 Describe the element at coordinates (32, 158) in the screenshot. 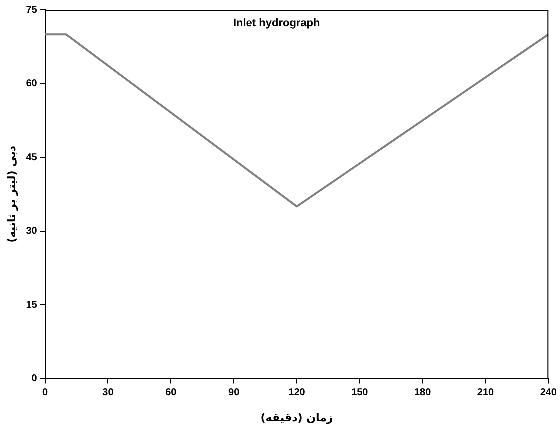

I see `y-tick-label: 45` at that location.